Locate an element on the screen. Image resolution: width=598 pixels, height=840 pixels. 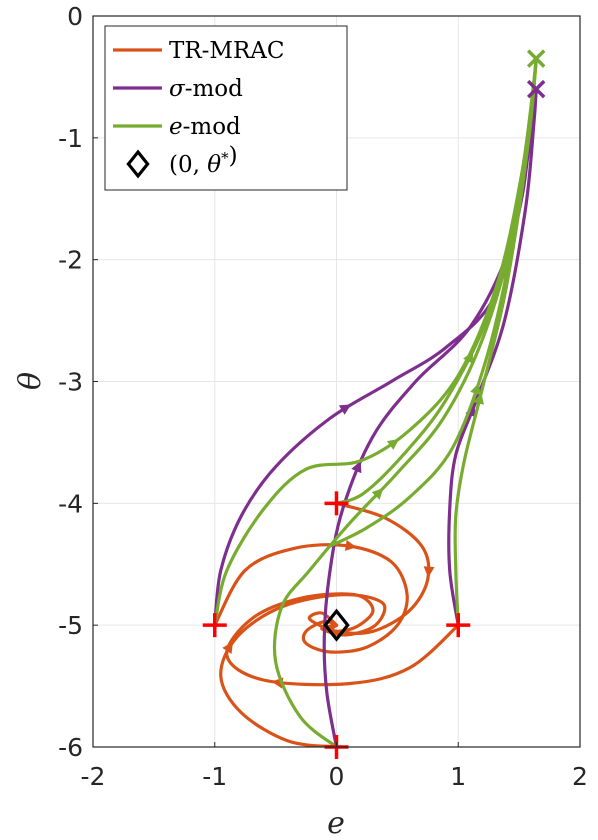
x-tick-label: 1 is located at coordinates (458, 776).